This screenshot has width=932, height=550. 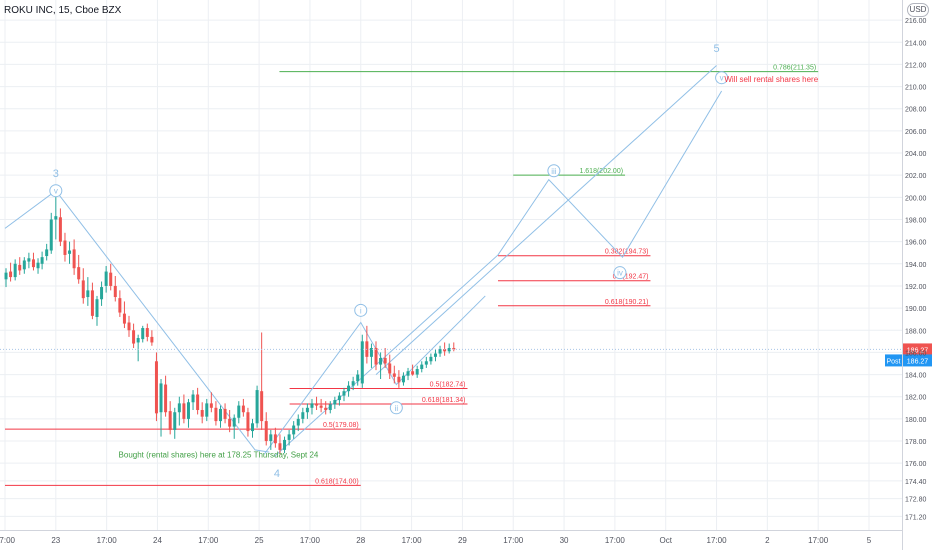 I want to click on wave-label-text: 3, so click(x=56, y=174).